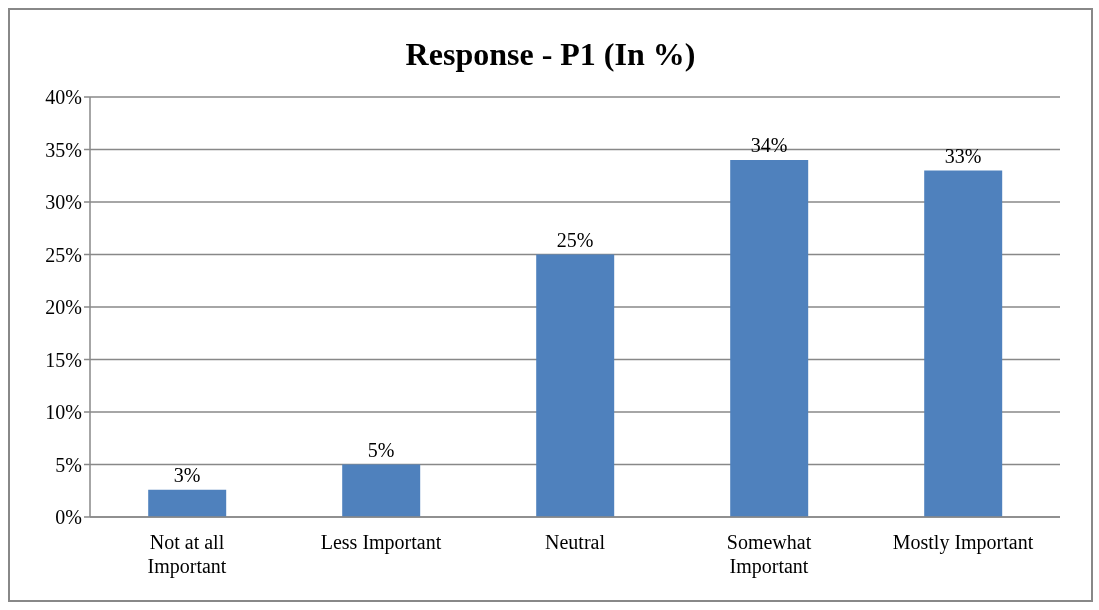 This screenshot has width=1099, height=610. Describe the element at coordinates (63, 254) in the screenshot. I see `y-tick-label: 25%` at that location.